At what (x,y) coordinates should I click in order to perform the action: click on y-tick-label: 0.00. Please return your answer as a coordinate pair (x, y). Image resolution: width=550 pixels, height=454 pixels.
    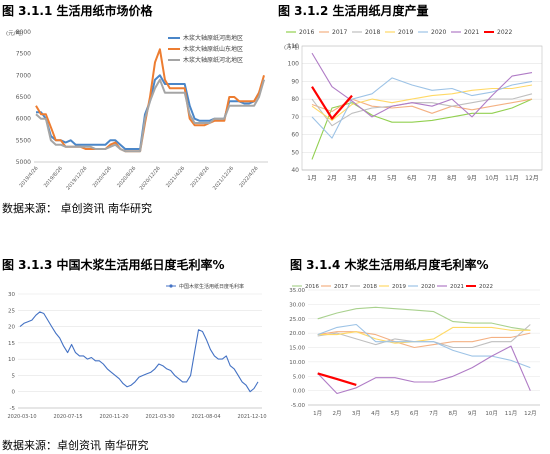
    Looking at the image, I should click on (299, 392).